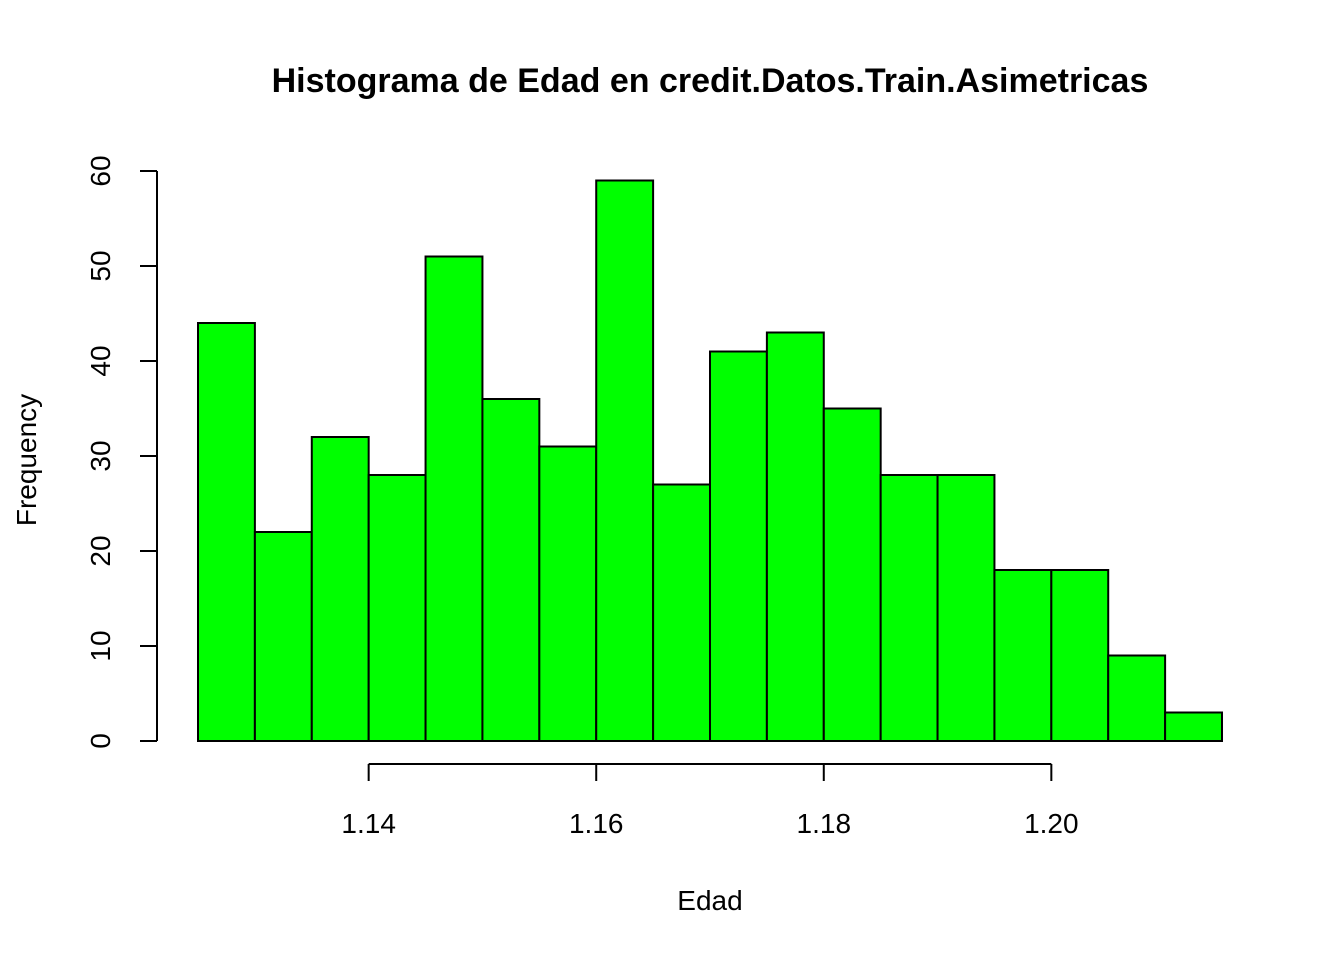 The height and width of the screenshot is (960, 1344). I want to click on y-tick-label: 40, so click(100, 360).